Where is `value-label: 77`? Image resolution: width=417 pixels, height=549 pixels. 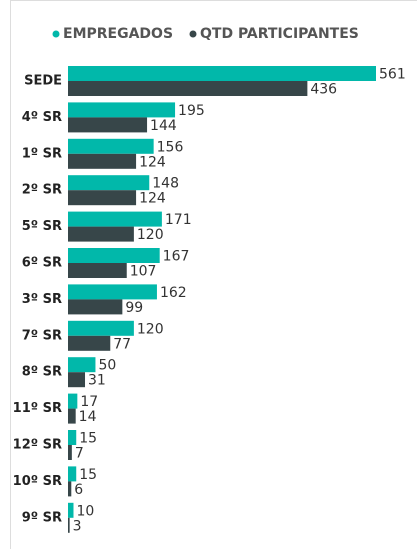
value-label: 77 is located at coordinates (122, 344).